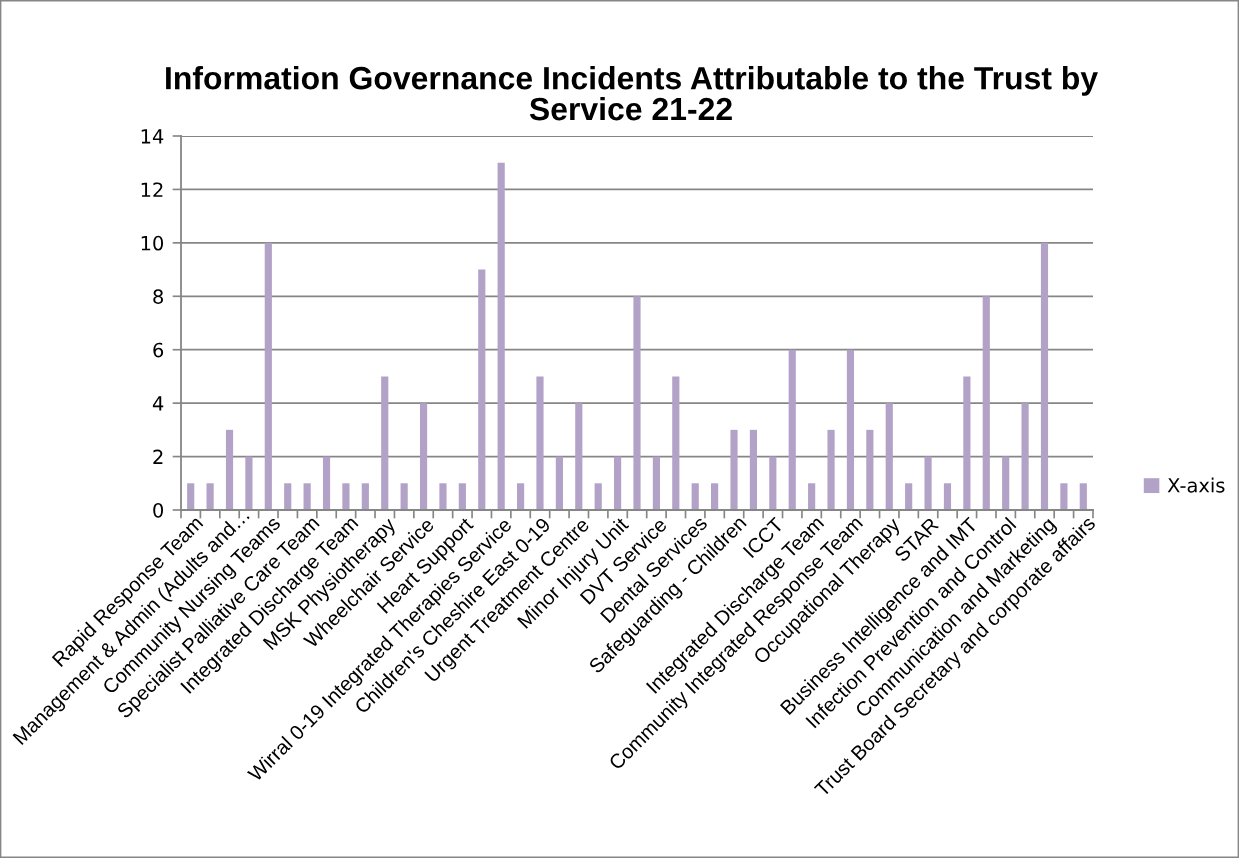 The image size is (1239, 858). Describe the element at coordinates (158, 456) in the screenshot. I see `y-tick-label: 2` at that location.